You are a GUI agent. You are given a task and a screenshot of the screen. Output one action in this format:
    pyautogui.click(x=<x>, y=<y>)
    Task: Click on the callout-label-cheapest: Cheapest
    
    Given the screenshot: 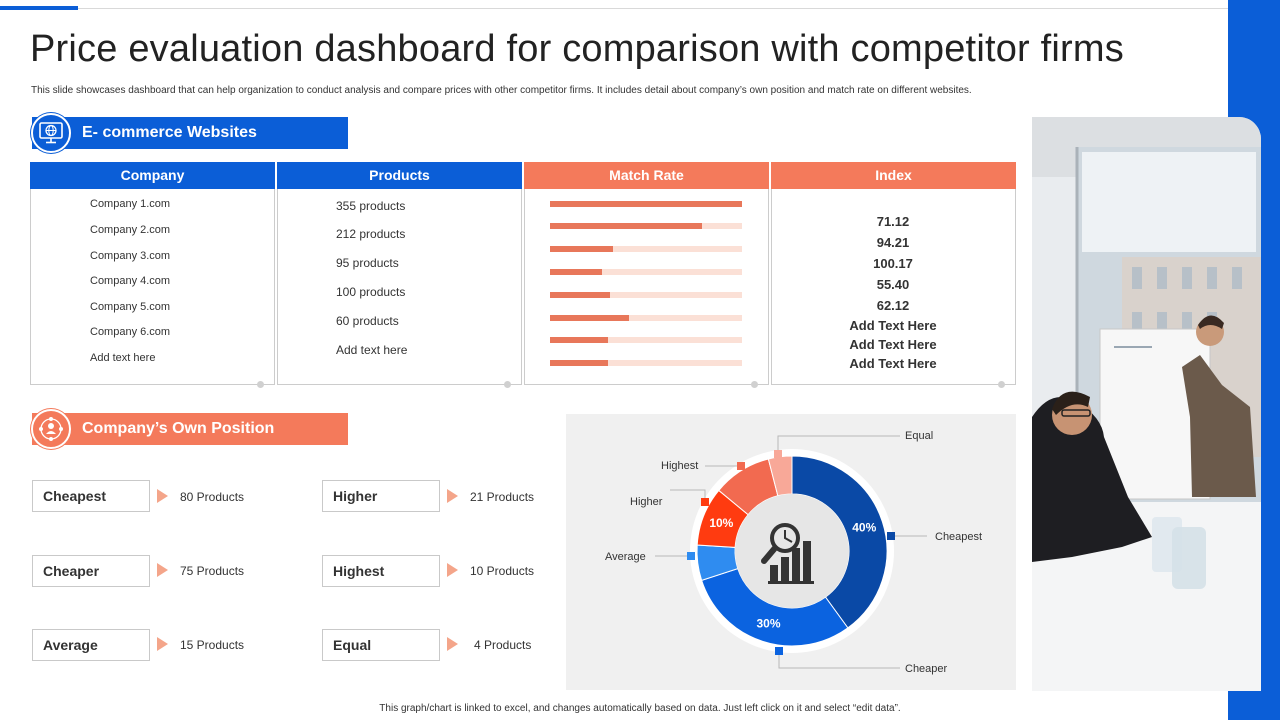 What is the action you would take?
    pyautogui.click(x=958, y=537)
    